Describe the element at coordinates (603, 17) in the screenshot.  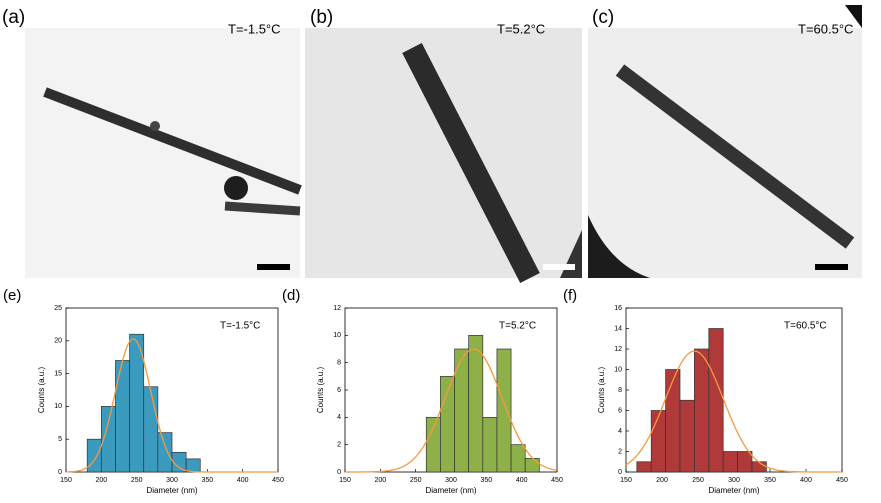
I see `panel-label: (c)` at that location.